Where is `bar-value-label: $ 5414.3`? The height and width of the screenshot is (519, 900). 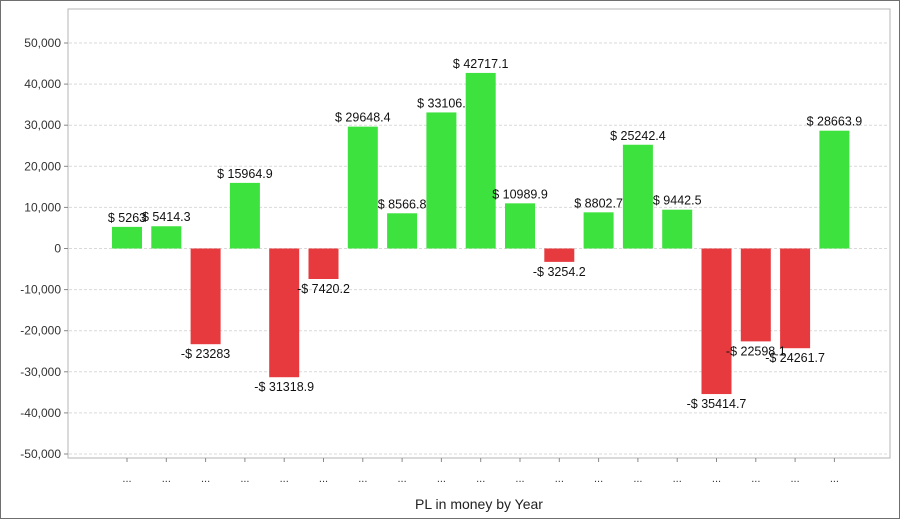 bar-value-label: $ 5414.3 is located at coordinates (166, 217).